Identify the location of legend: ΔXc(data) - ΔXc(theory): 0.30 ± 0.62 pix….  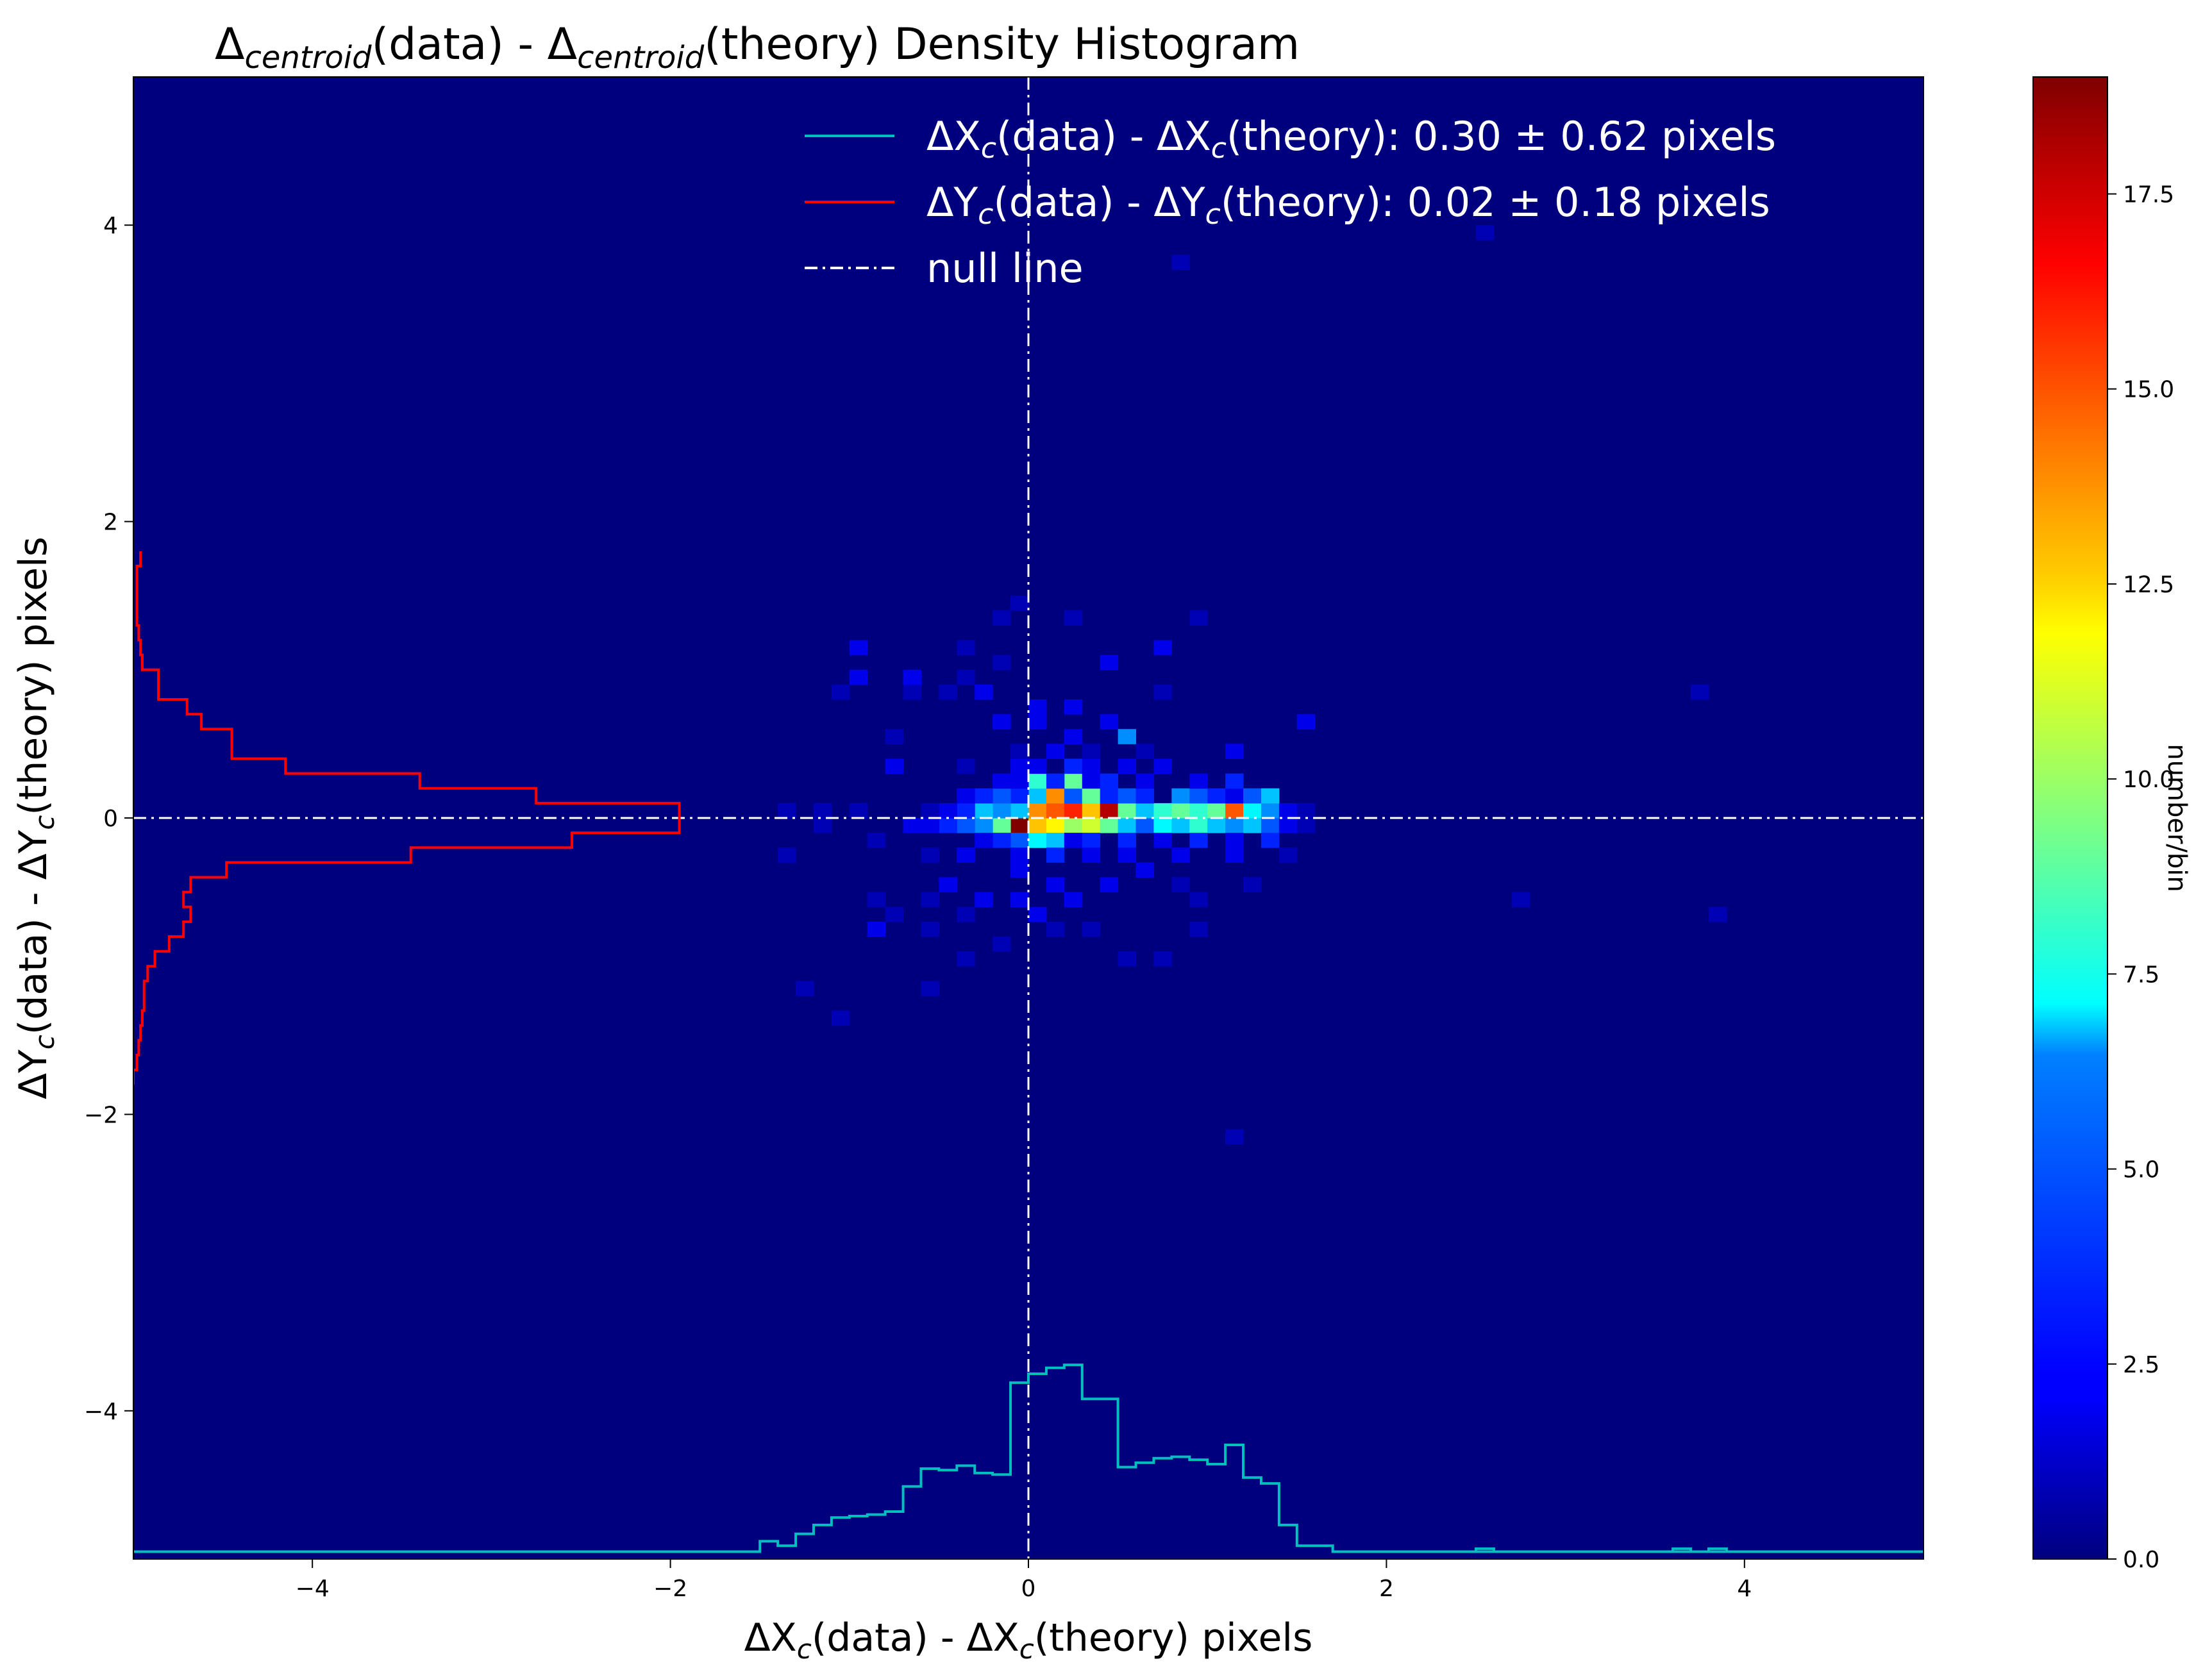
(1290, 203).